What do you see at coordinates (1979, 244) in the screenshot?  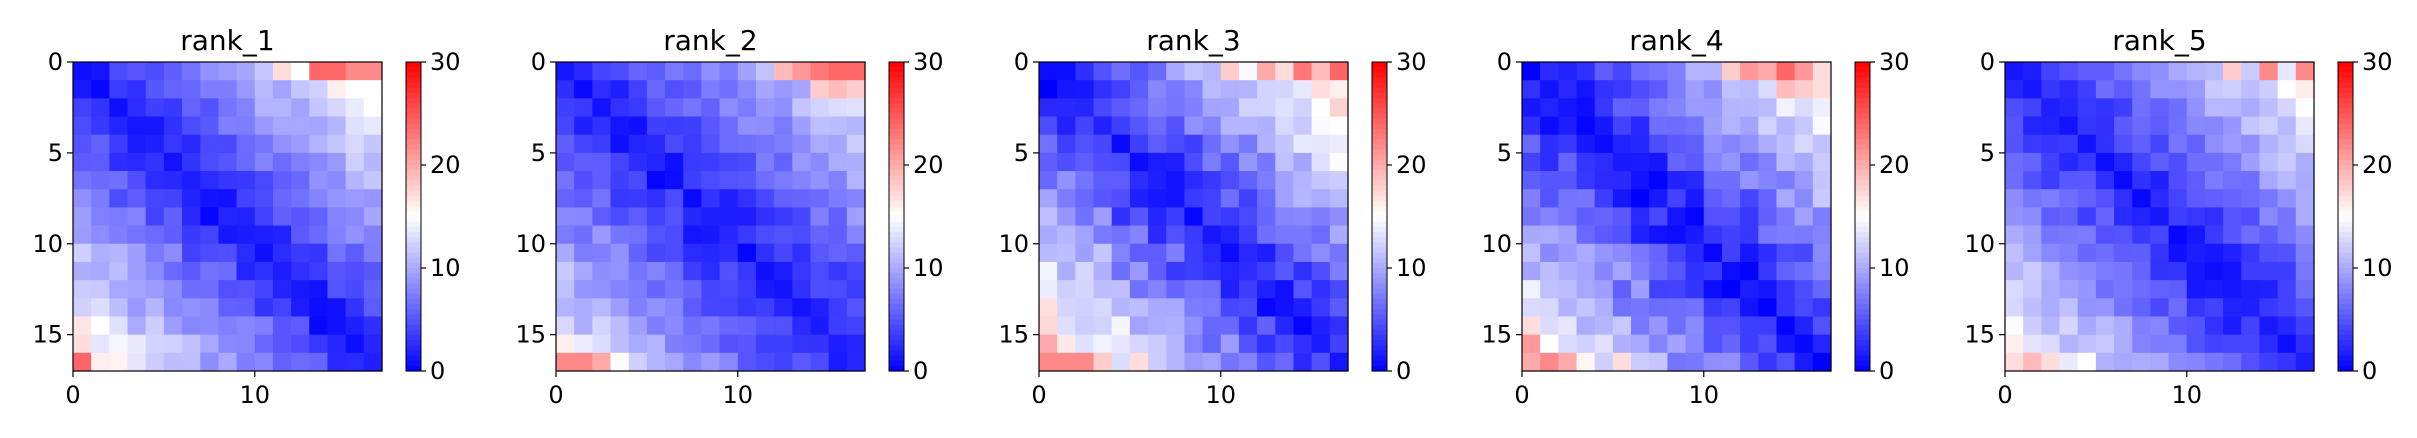 I see `y-tick-label: 10` at bounding box center [1979, 244].